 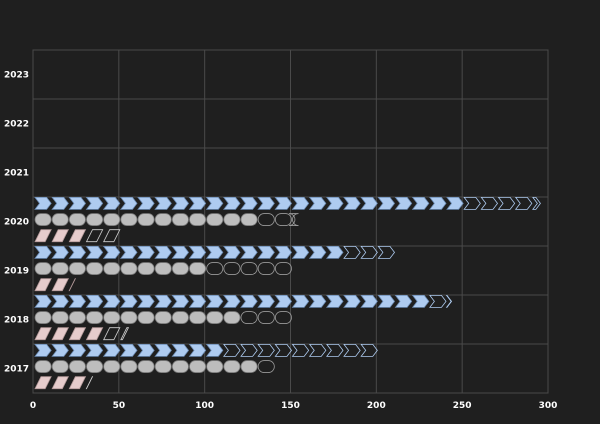 I want to click on x-tick-label: 150, so click(x=290, y=406).